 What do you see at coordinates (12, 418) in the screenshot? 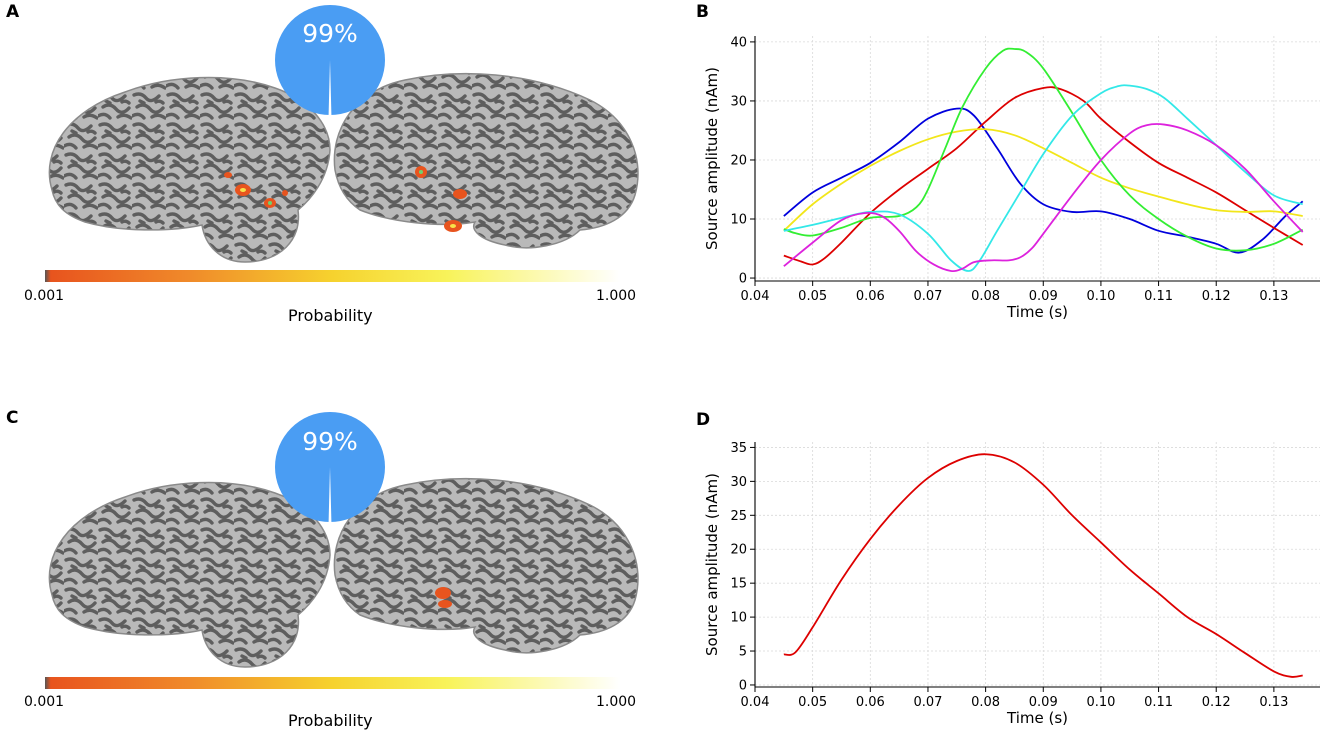
I see `panel-letter-c: C` at bounding box center [12, 418].